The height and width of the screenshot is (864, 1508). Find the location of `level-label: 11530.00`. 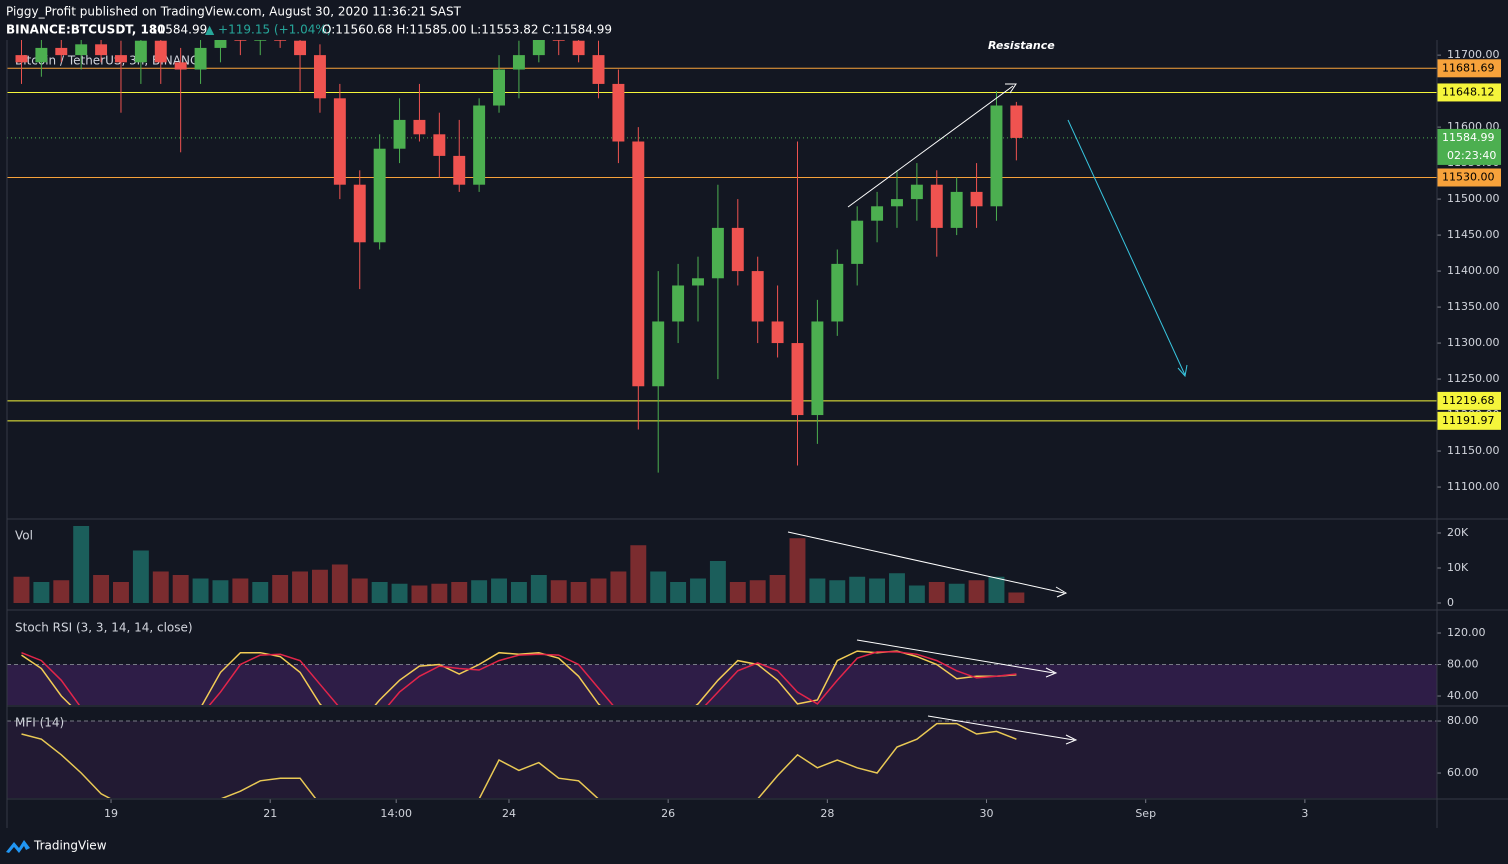

level-label: 11530.00 is located at coordinates (1468, 176).